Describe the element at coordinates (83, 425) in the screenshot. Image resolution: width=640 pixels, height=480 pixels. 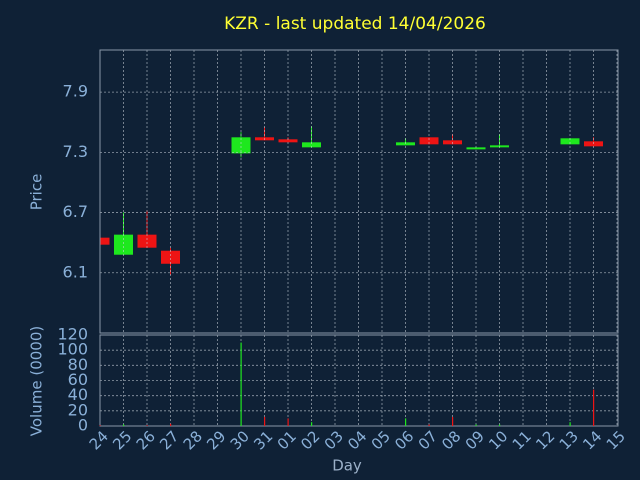
I see `volume-tick-label: 0` at that location.